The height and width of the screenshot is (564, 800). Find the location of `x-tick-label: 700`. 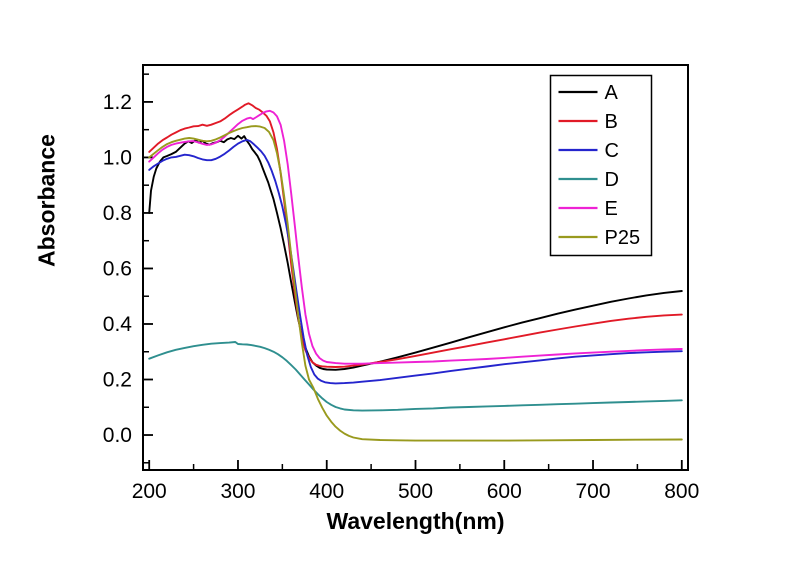

x-tick-label: 700 is located at coordinates (593, 491).